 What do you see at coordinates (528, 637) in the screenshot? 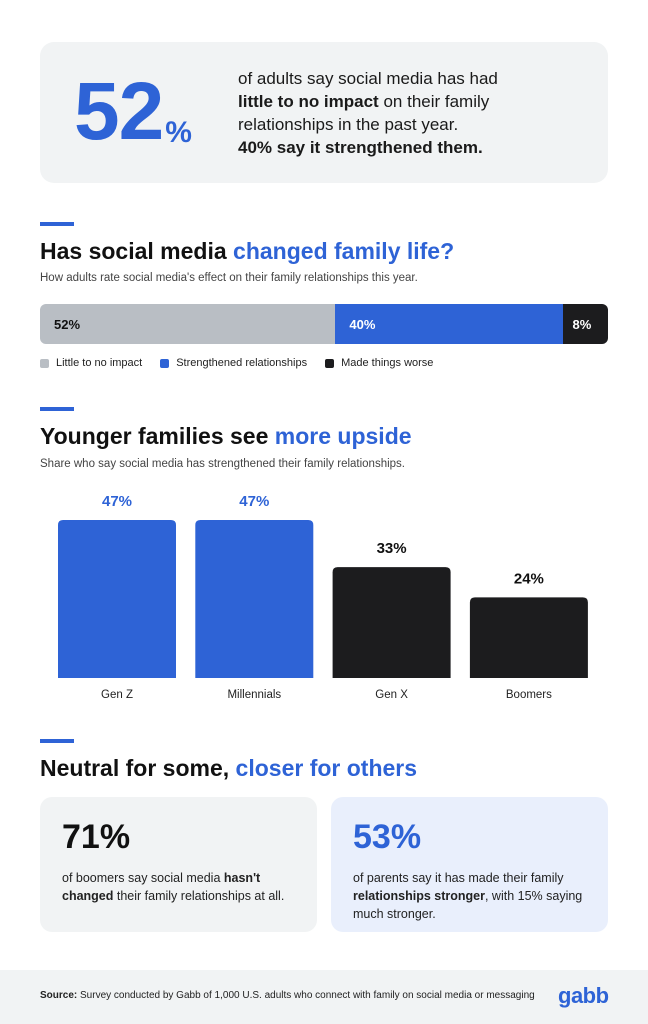
I see `bar-boomers` at bounding box center [528, 637].